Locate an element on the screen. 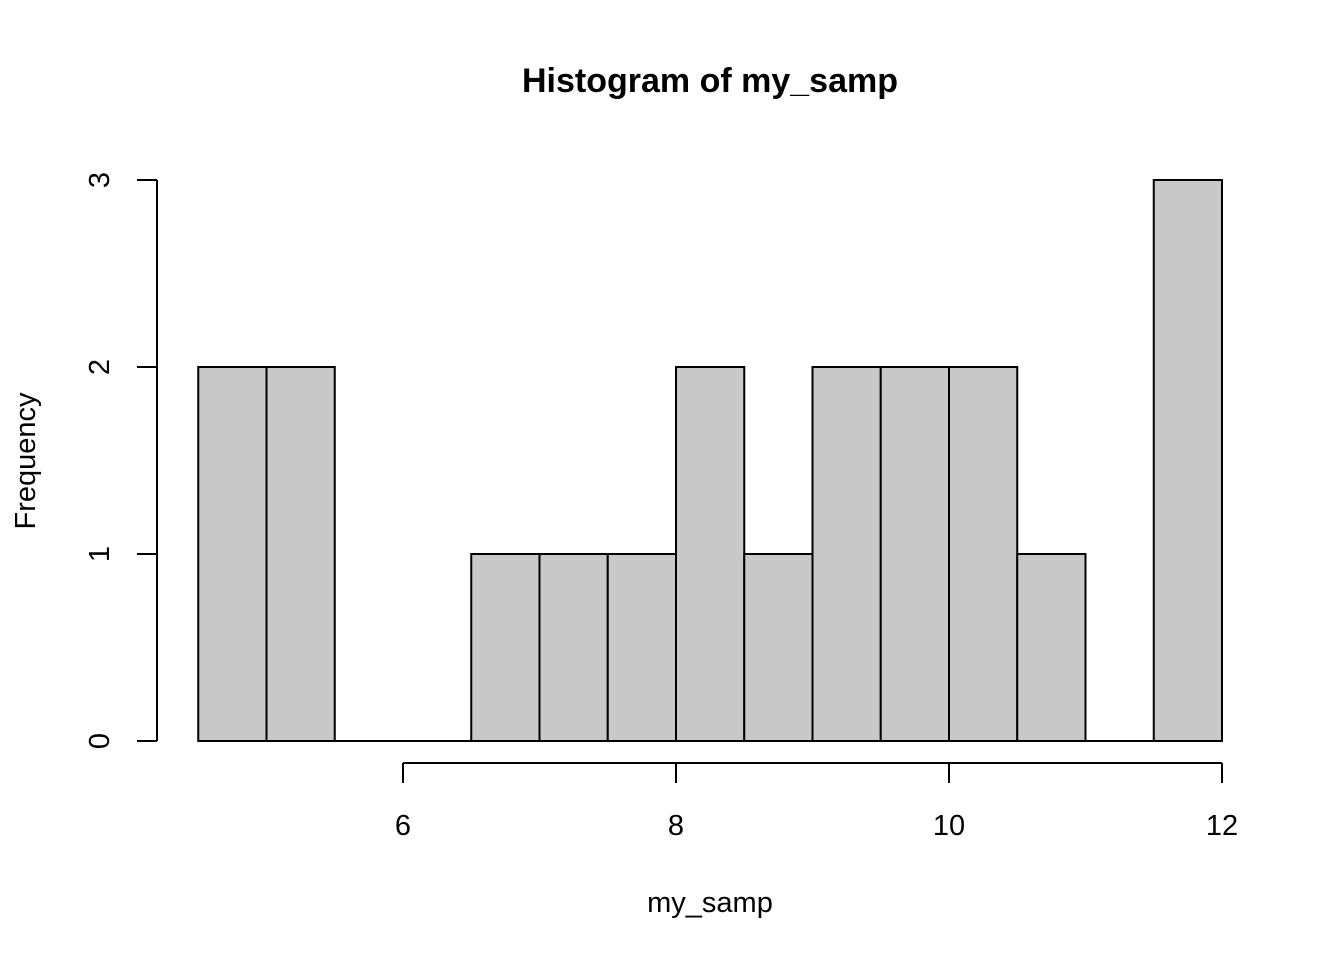 The image size is (1344, 960). x-tick-label-1: 8 is located at coordinates (676, 826).